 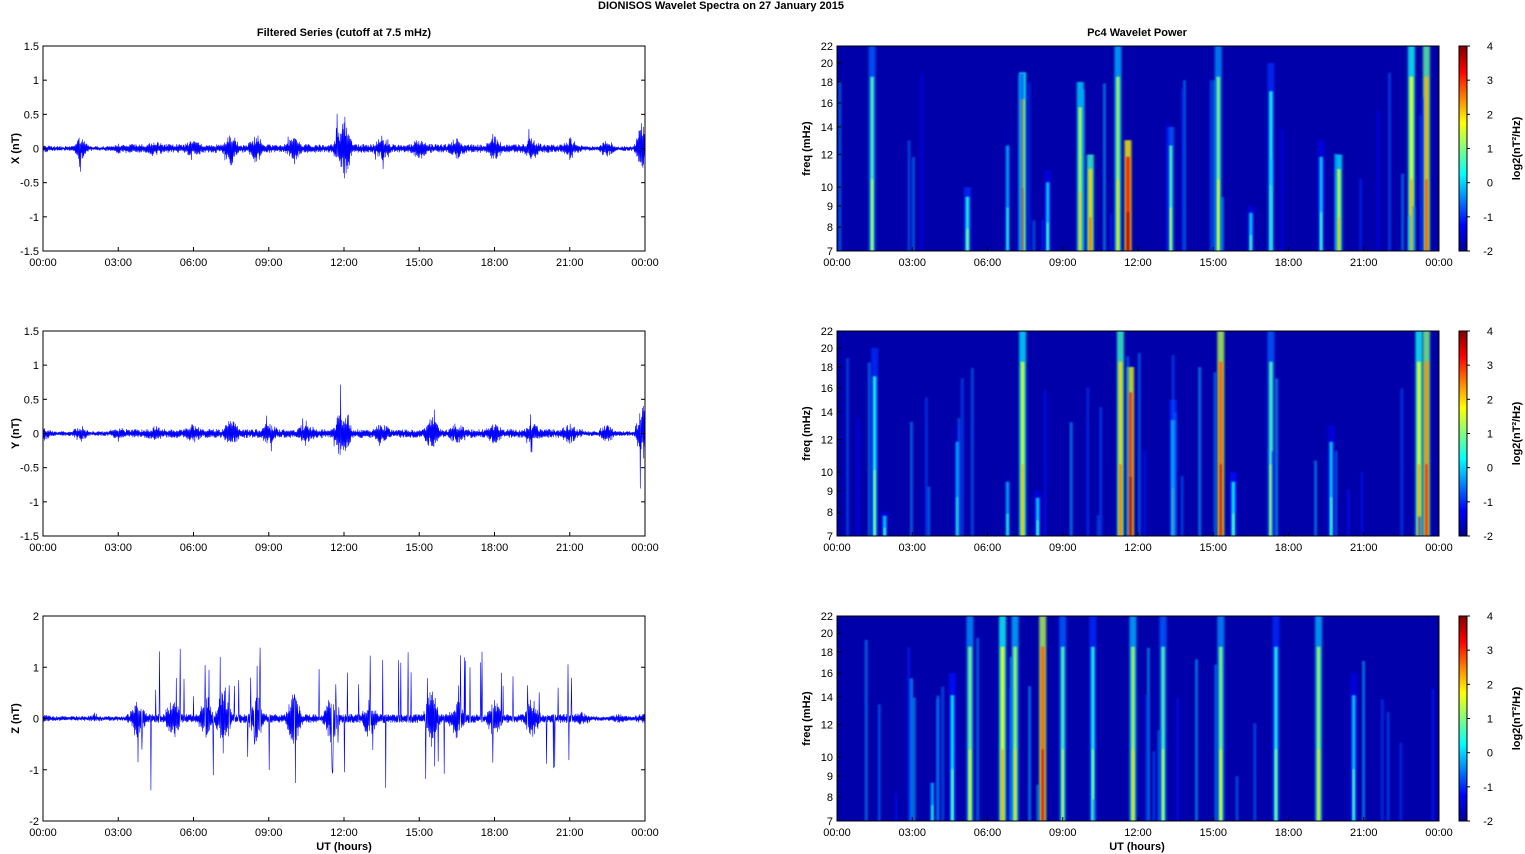 What do you see at coordinates (1488, 822) in the screenshot?
I see `colorbar-tick-label: -2` at bounding box center [1488, 822].